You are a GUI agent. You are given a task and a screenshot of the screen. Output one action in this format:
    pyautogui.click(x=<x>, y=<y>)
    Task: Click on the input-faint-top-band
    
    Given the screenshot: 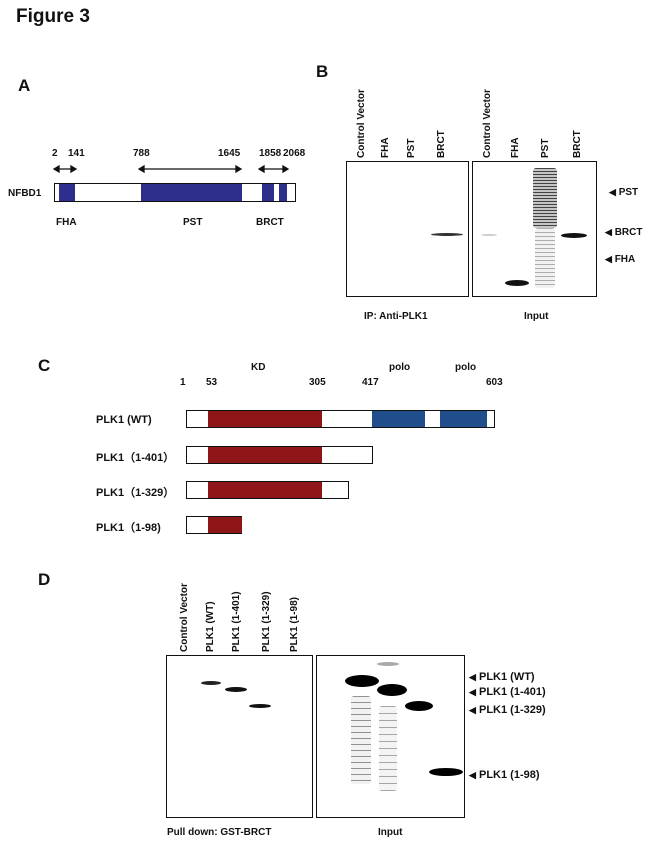 What is the action you would take?
    pyautogui.click(x=388, y=664)
    